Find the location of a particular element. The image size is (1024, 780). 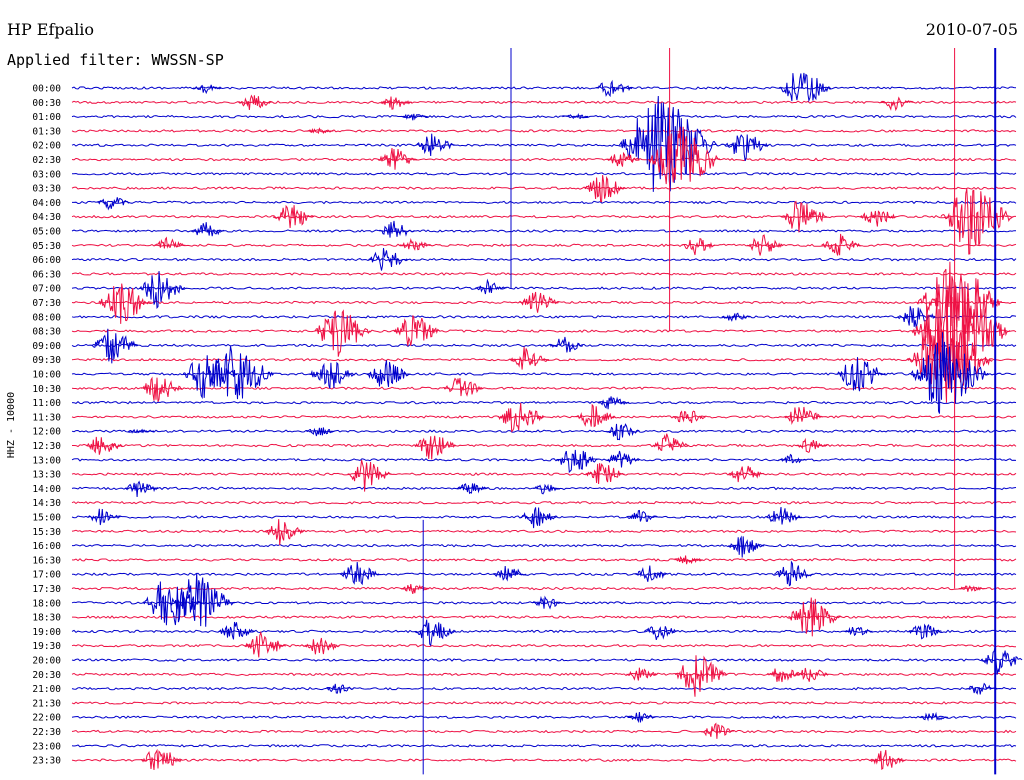

tick-label: 20:30 is located at coordinates (46, 675).